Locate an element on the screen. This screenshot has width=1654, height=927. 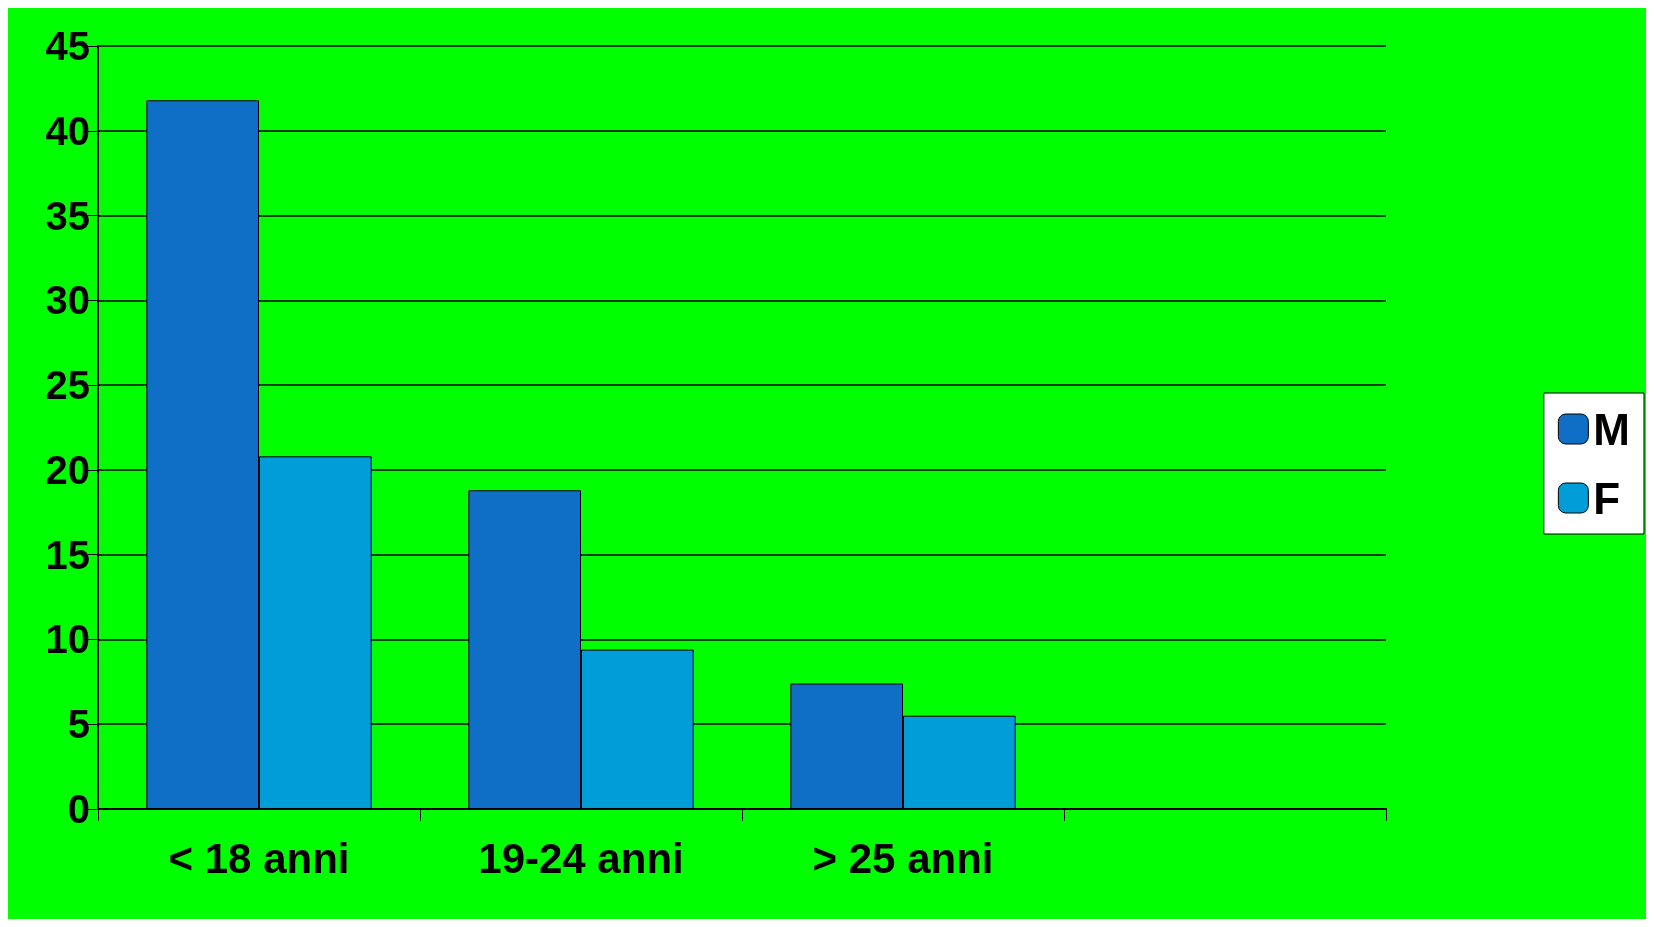
x-tick-label: > 25 anni is located at coordinates (903, 858).